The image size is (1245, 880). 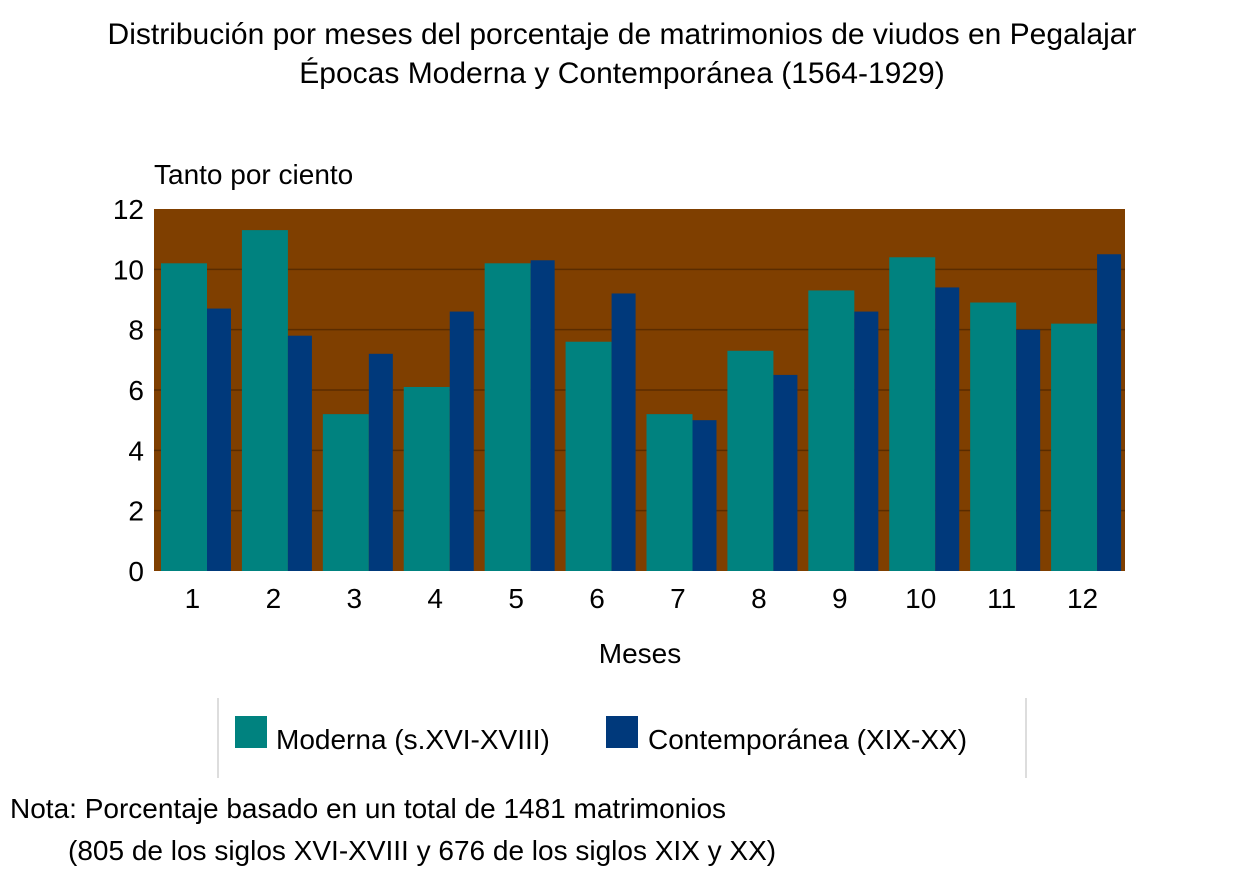 I want to click on y-tick-label: 10, so click(x=128, y=269).